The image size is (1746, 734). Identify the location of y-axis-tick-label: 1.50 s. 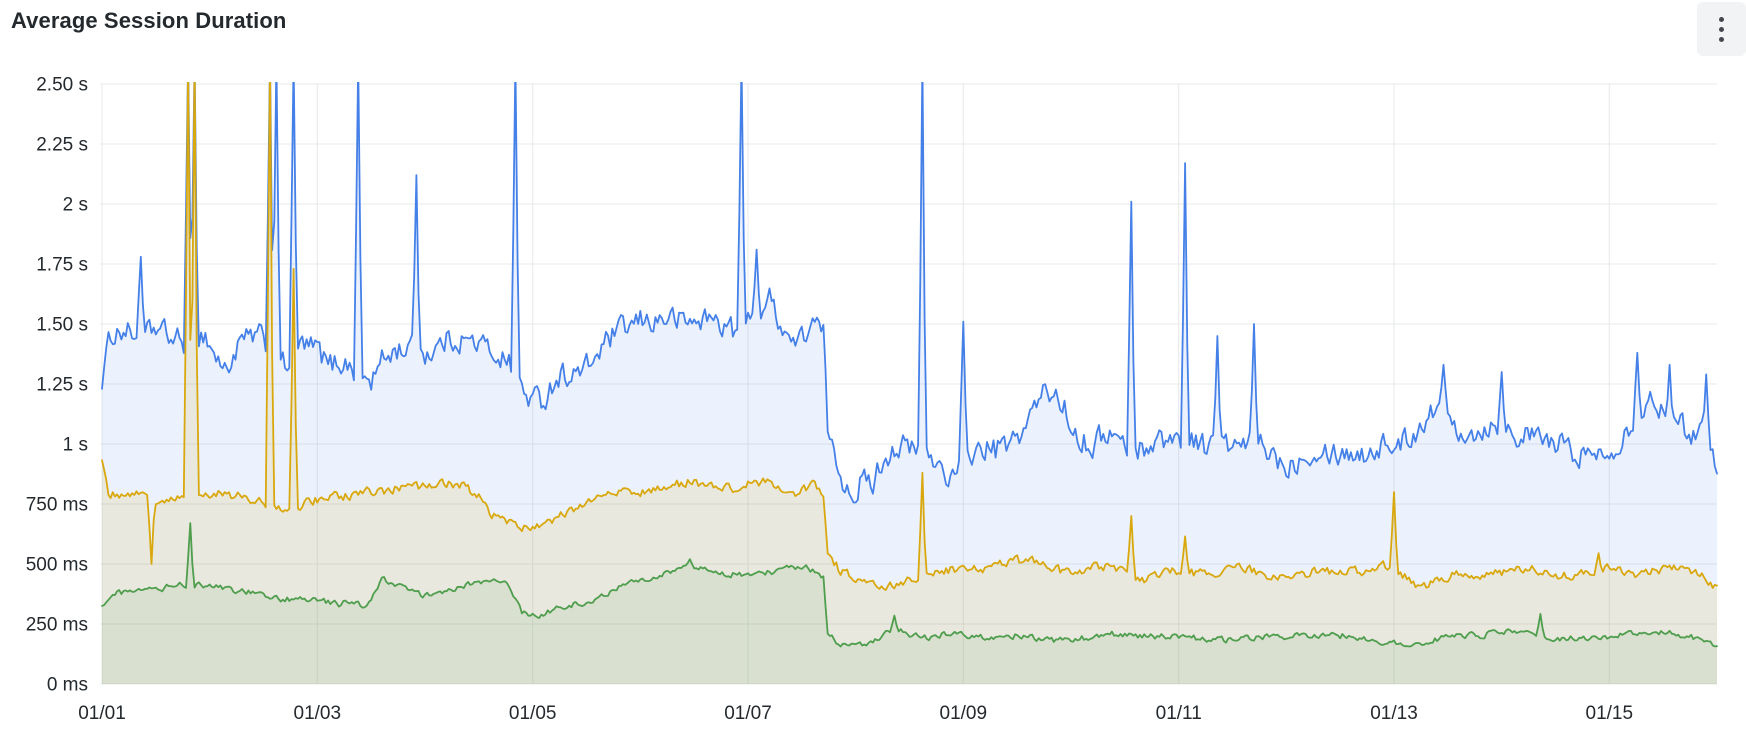
(62, 325).